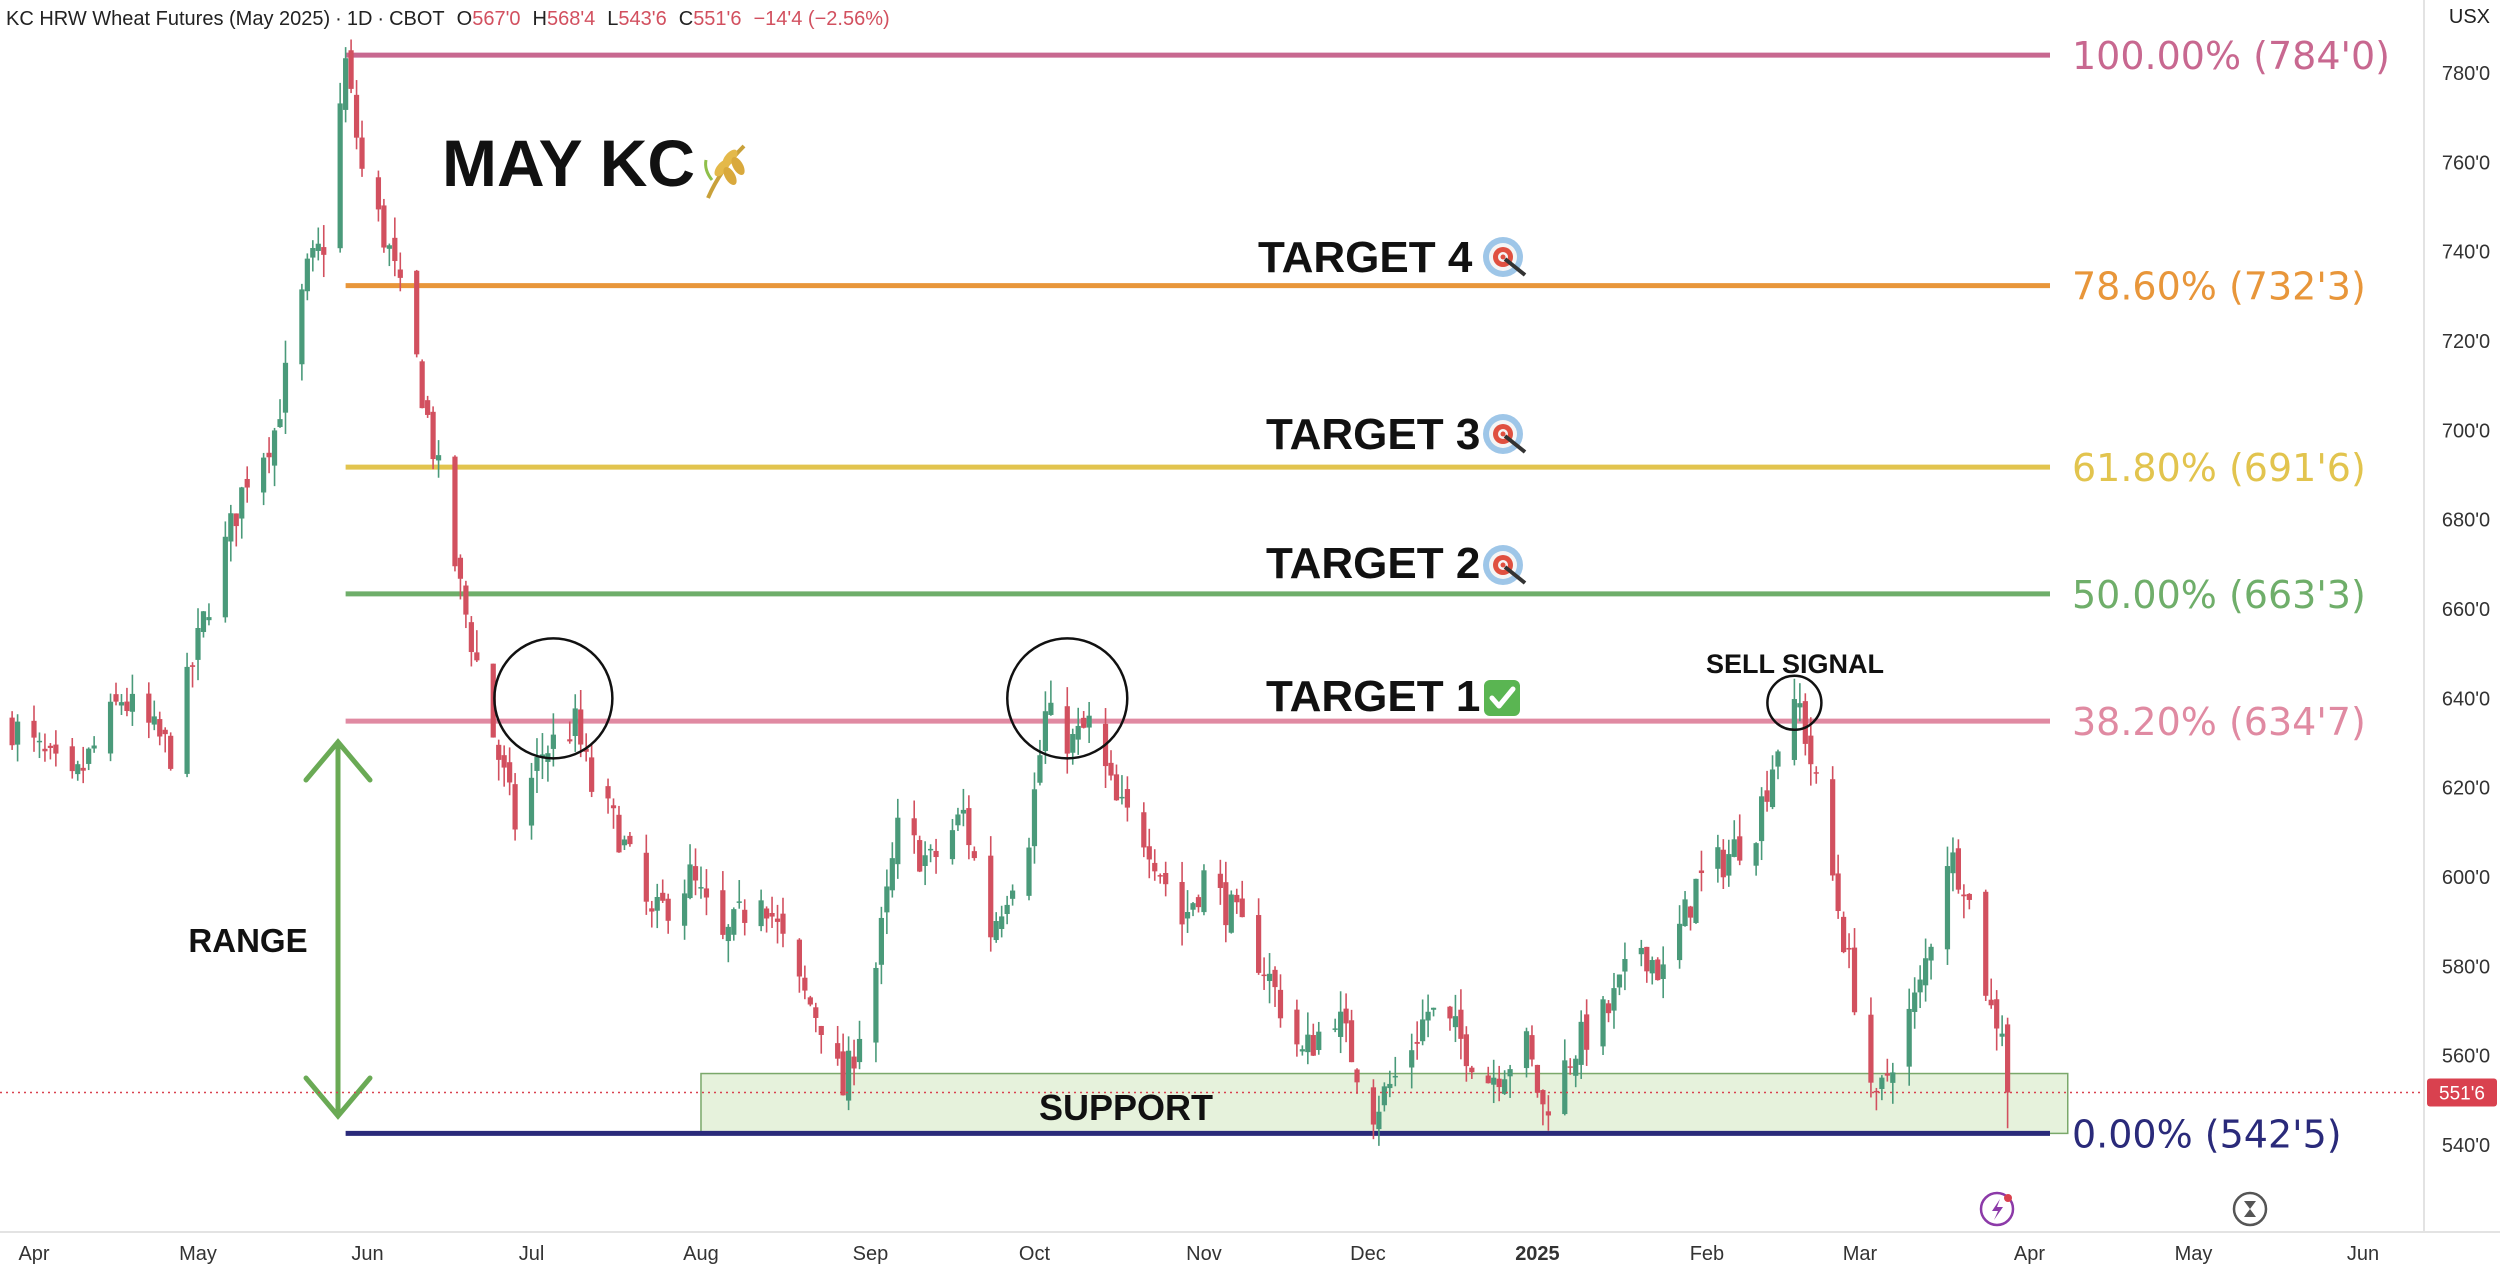  Describe the element at coordinates (532, 1254) in the screenshot. I see `x-tick-label: Jul` at that location.